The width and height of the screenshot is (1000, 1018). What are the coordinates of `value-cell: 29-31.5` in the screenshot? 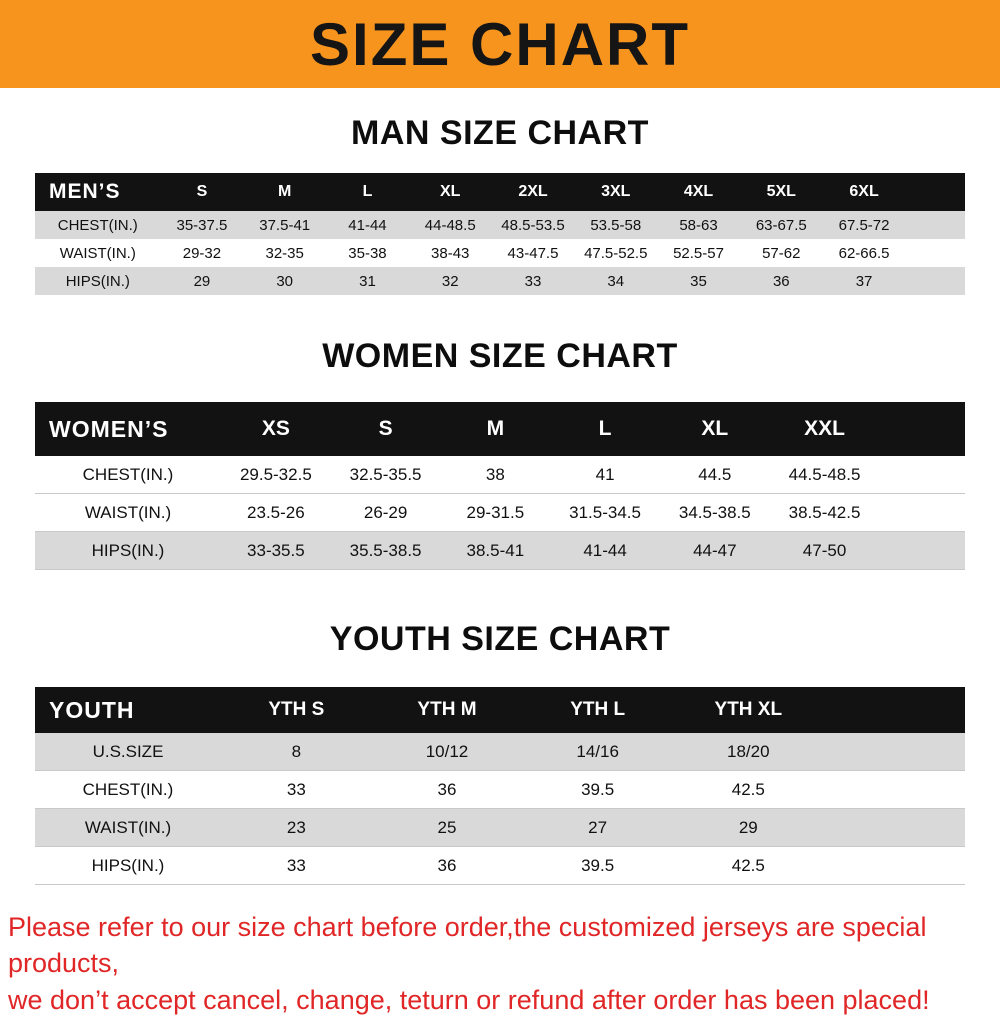 It's located at (495, 512).